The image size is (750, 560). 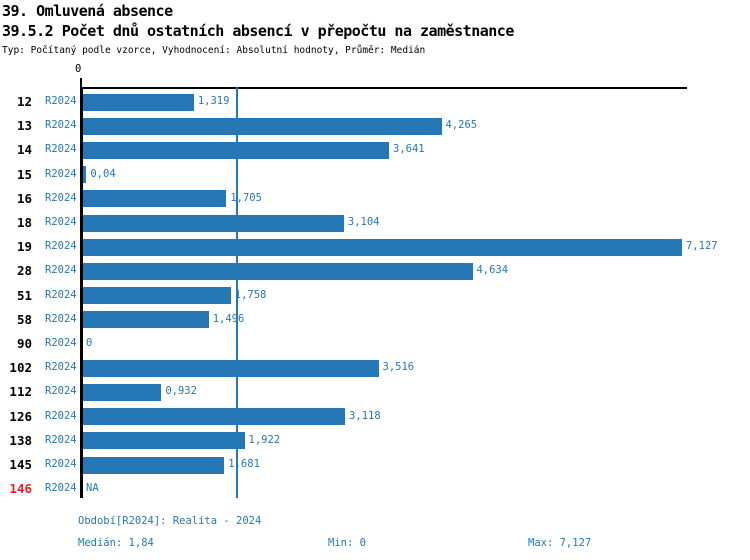 I want to click on row-id-label: 51, so click(x=24, y=295).